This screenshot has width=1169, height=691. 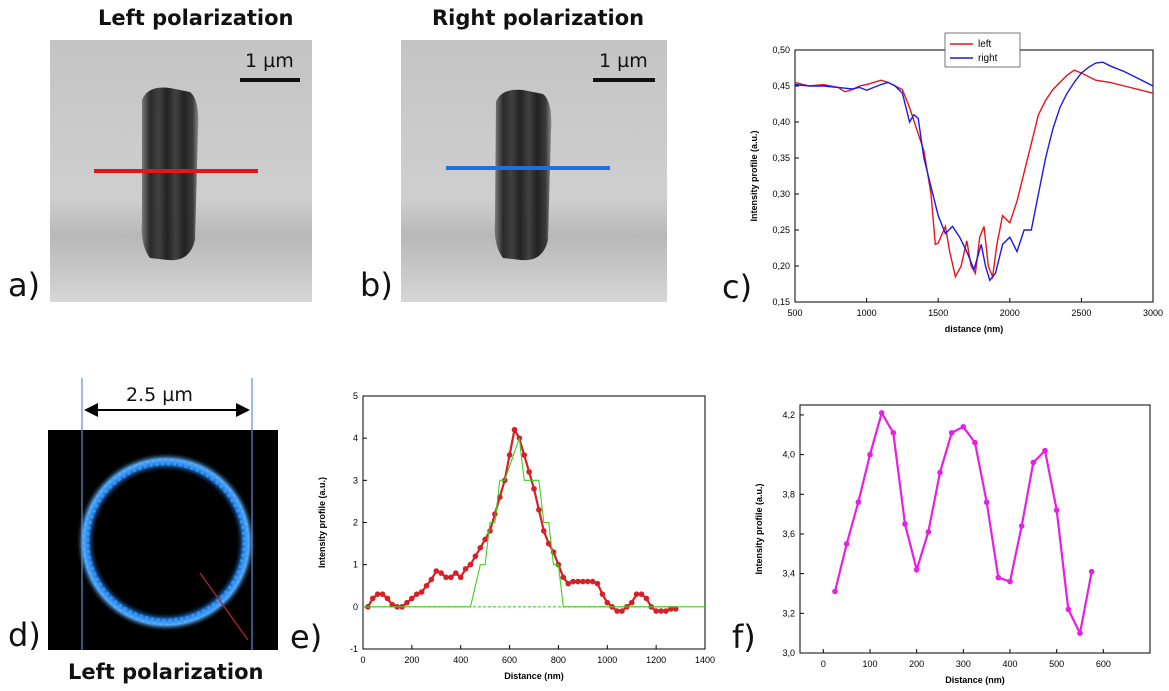 What do you see at coordinates (788, 494) in the screenshot?
I see `y-tick-label: 3,8` at bounding box center [788, 494].